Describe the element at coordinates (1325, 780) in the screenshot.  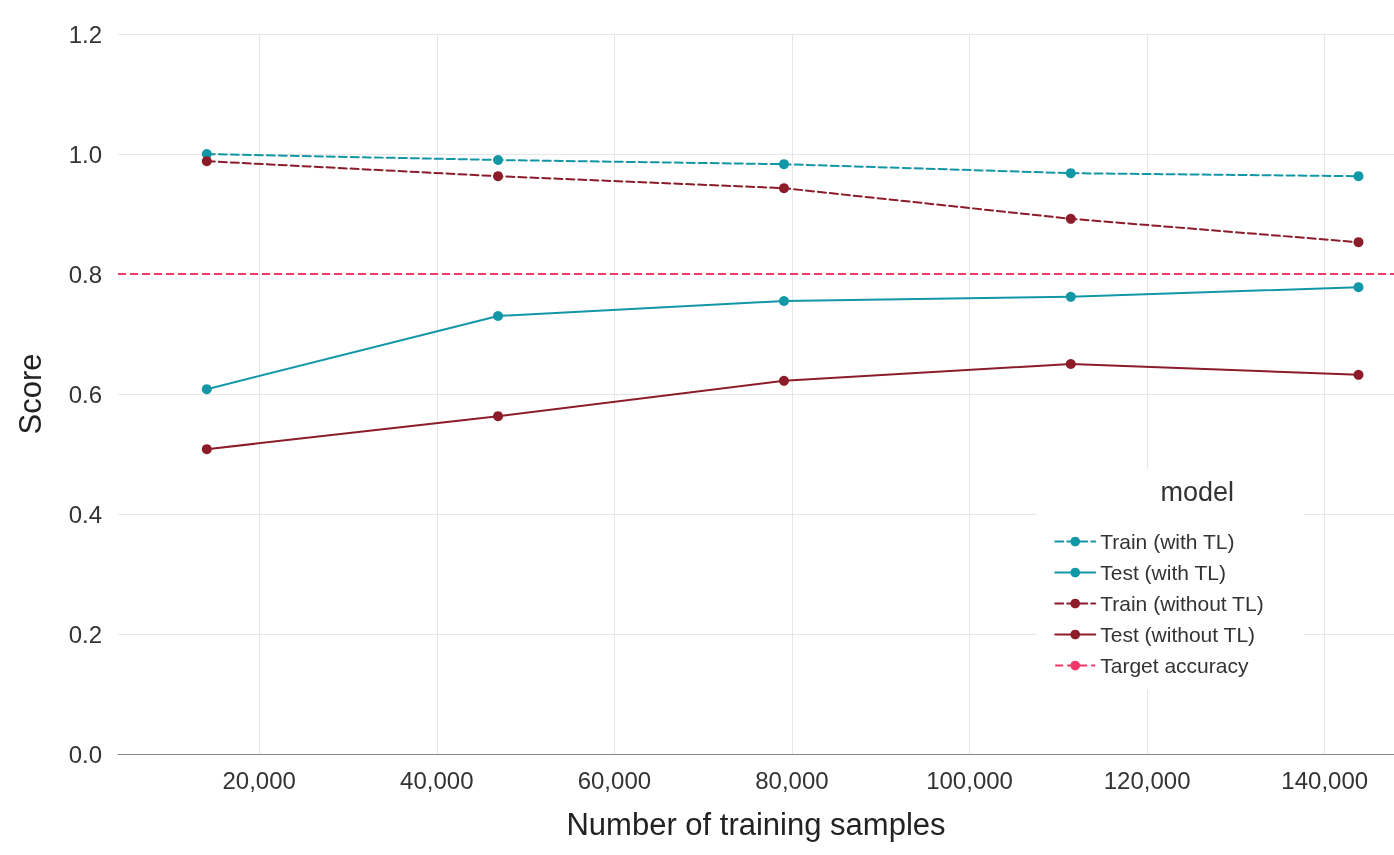
I see `x-tick-label: 140,000` at that location.